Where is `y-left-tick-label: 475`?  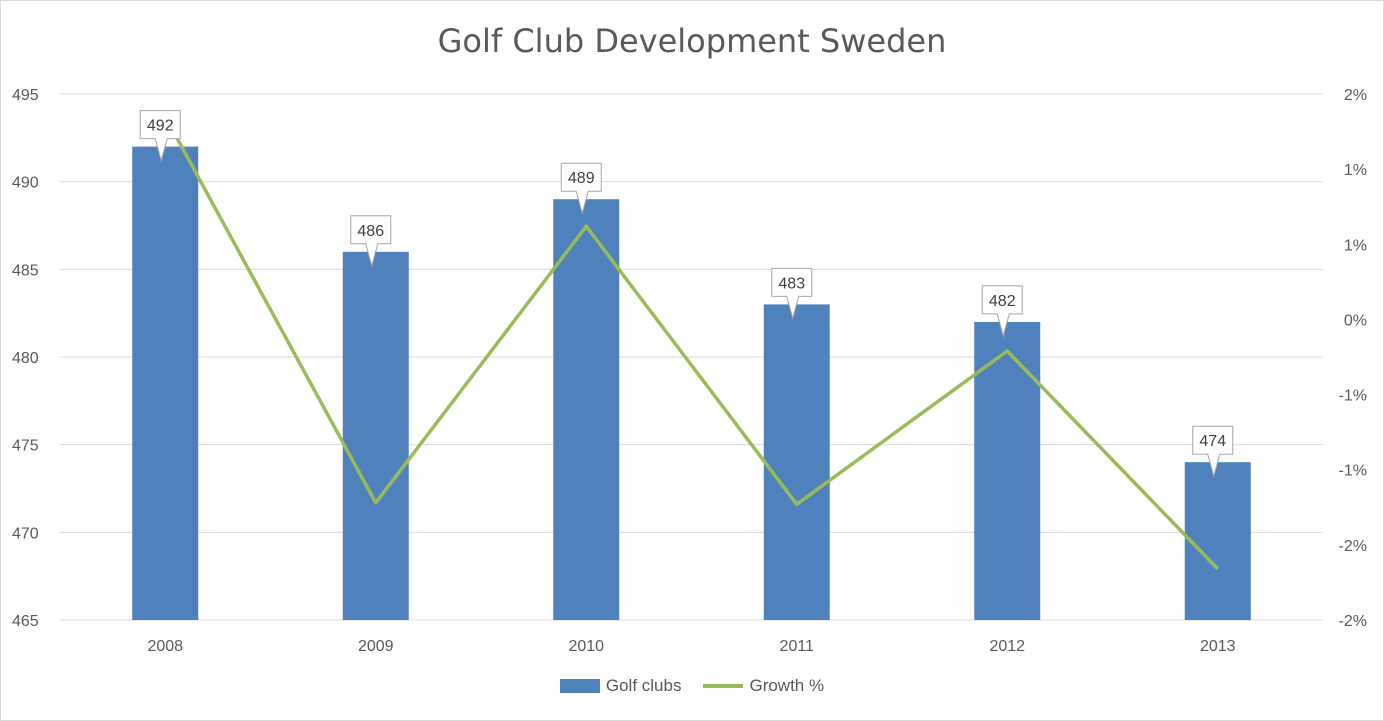 y-left-tick-label: 475 is located at coordinates (25, 446).